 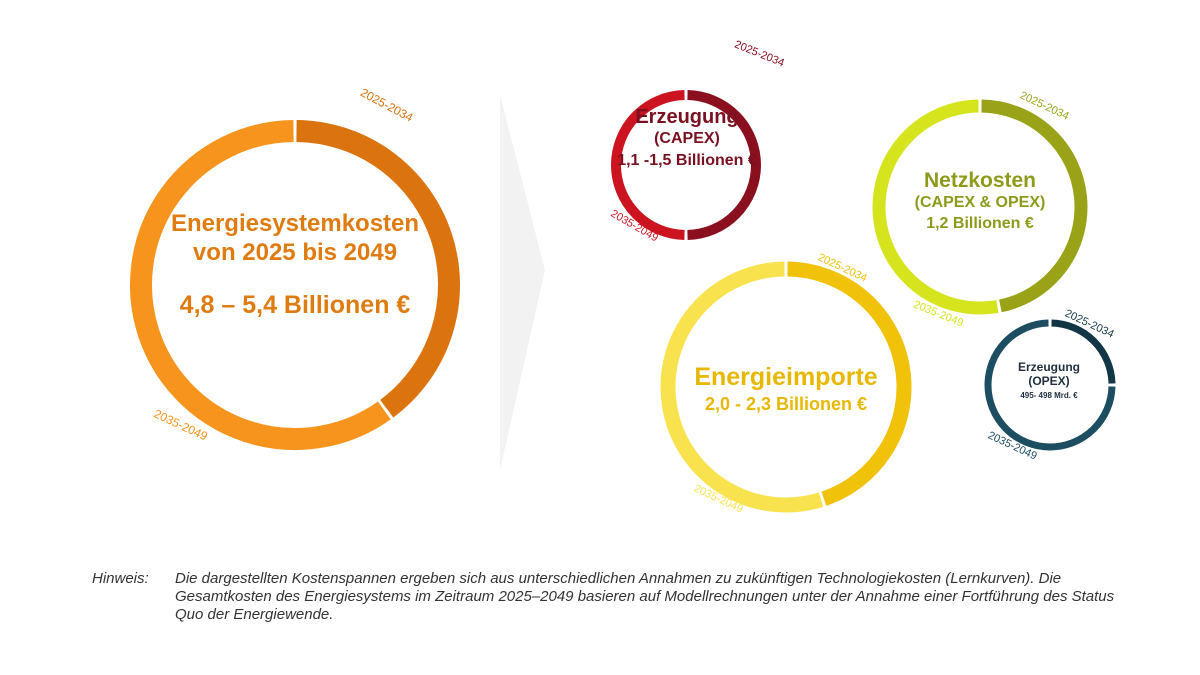 I want to click on erzeugung-capex-text: Erzeugung (CAPEX) 1,1 -1,5 Billionen €, so click(x=687, y=137).